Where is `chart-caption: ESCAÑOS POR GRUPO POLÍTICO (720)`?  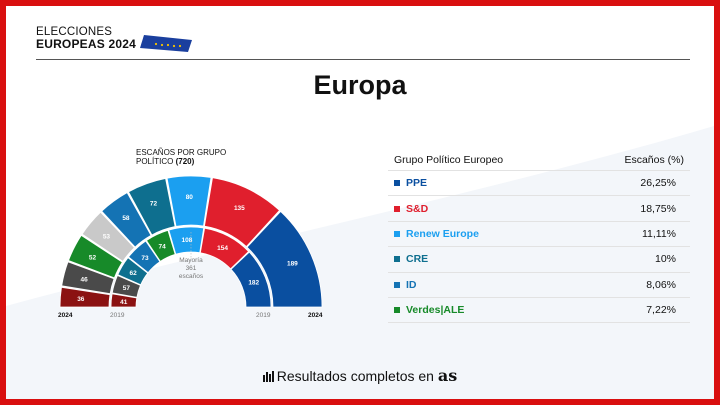
chart-caption: ESCAÑOS POR GRUPO POLÍTICO (720) is located at coordinates (196, 157).